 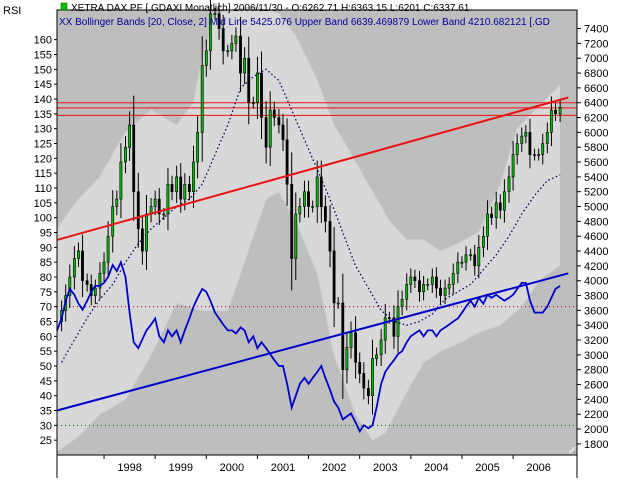 What do you see at coordinates (538, 468) in the screenshot?
I see `x-tick-label: 2006` at bounding box center [538, 468].